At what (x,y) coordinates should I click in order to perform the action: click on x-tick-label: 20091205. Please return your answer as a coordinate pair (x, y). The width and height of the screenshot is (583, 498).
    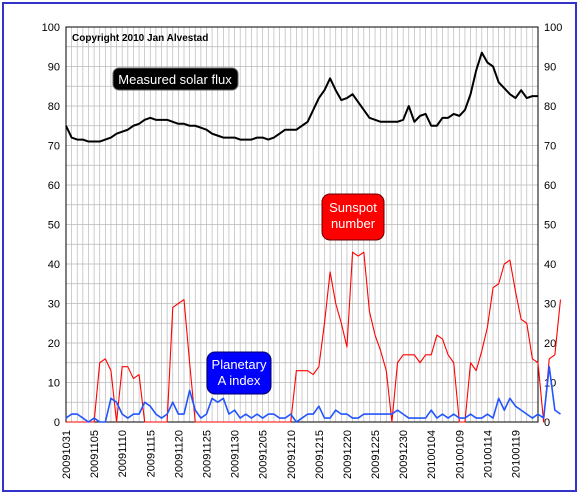
    Looking at the image, I should click on (264, 454).